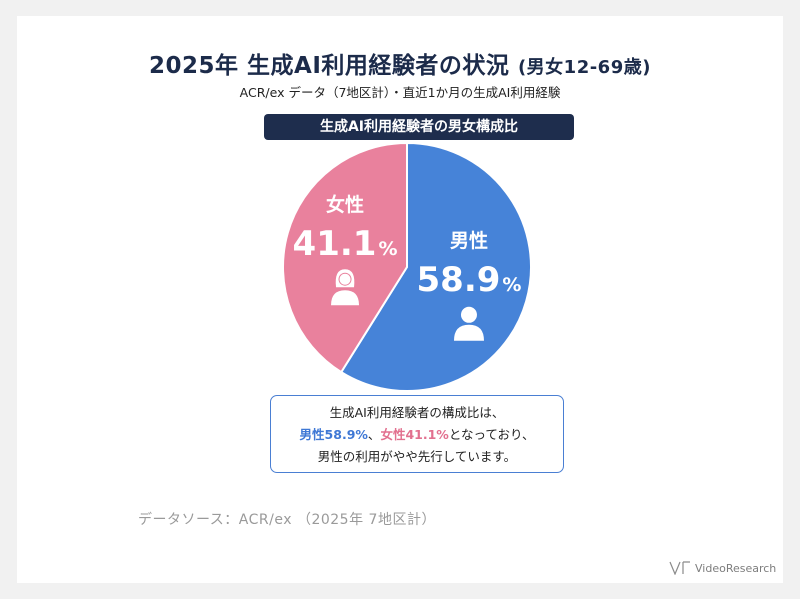  I want to click on callout-line-2-tail: となっており、, so click(491, 434).